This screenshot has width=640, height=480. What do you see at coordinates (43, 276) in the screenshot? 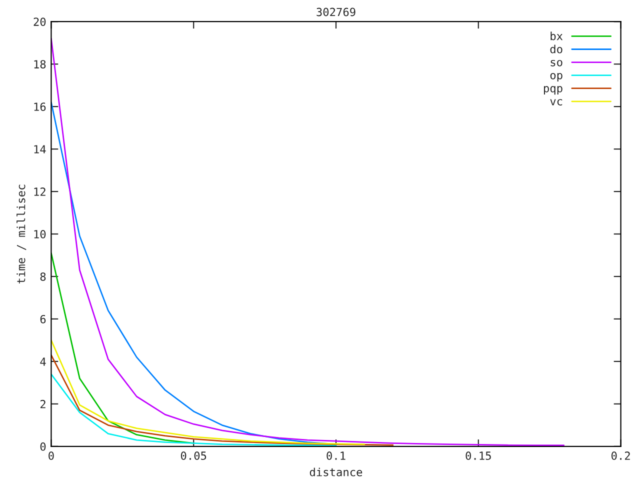
I see `y-tick-label: 8` at bounding box center [43, 276].